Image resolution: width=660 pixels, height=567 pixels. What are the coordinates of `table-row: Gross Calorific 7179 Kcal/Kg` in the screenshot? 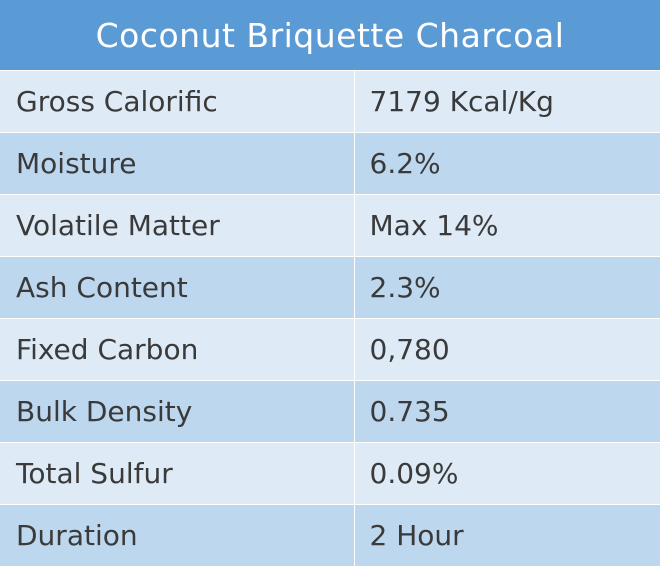 It's located at (330, 101).